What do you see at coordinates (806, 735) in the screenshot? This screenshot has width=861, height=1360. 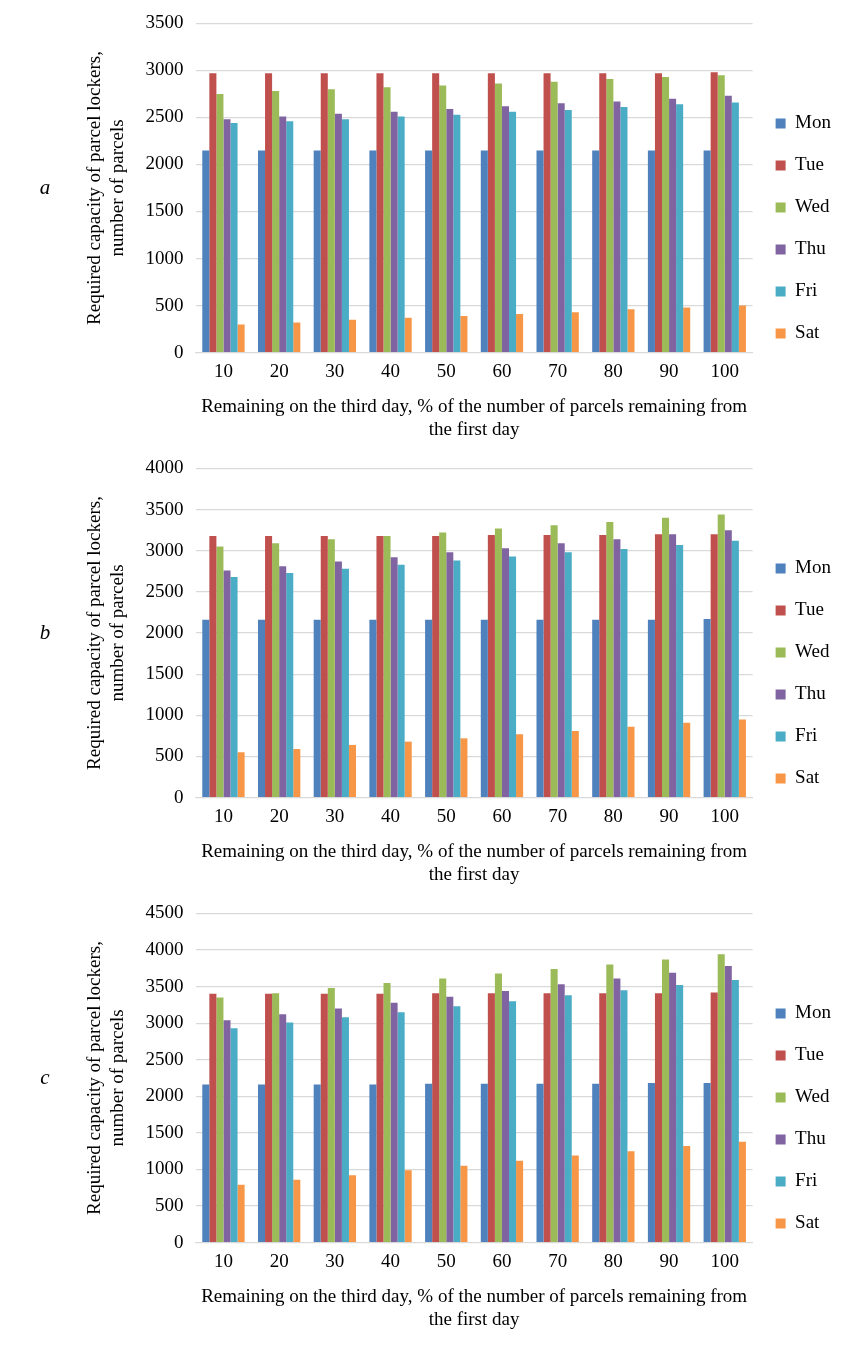 I see `legend-label: Fri` at bounding box center [806, 735].